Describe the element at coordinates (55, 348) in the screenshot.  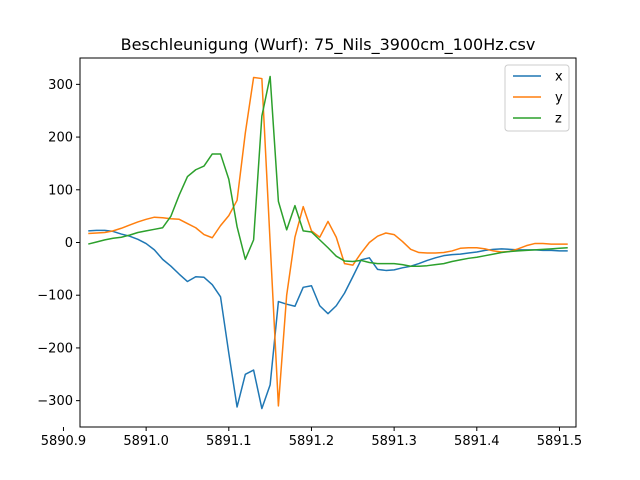
I see `y-tick-label: −200` at that location.